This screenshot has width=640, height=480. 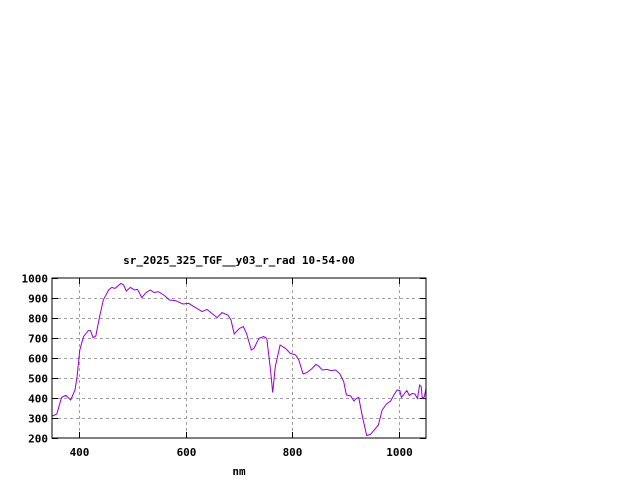 I want to click on y-tick-label: 200, so click(x=38, y=439).